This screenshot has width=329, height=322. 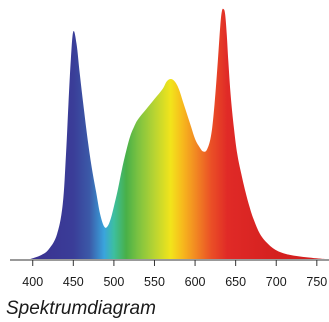 I want to click on x-tick-label-500: 500, so click(x=113, y=282).